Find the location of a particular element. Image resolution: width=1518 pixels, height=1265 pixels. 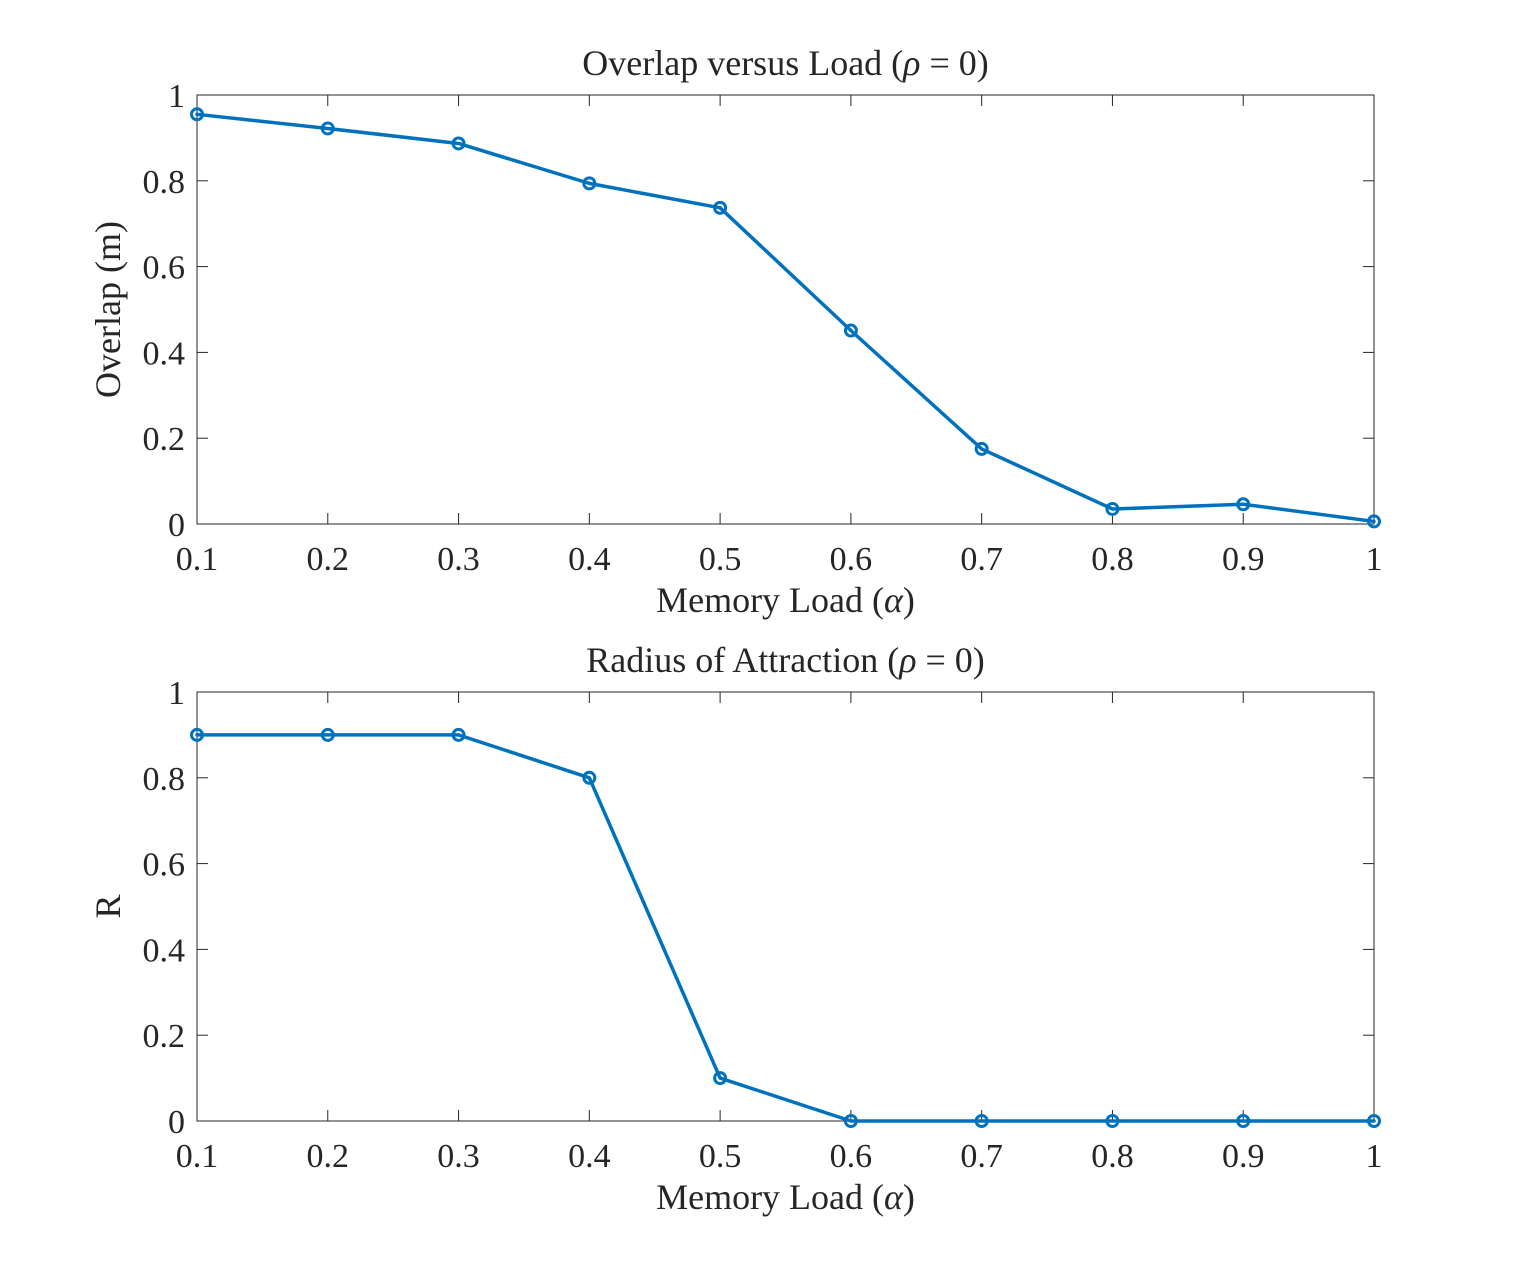

chart-title-part: Overlap versus Load ( is located at coordinates (742, 63).